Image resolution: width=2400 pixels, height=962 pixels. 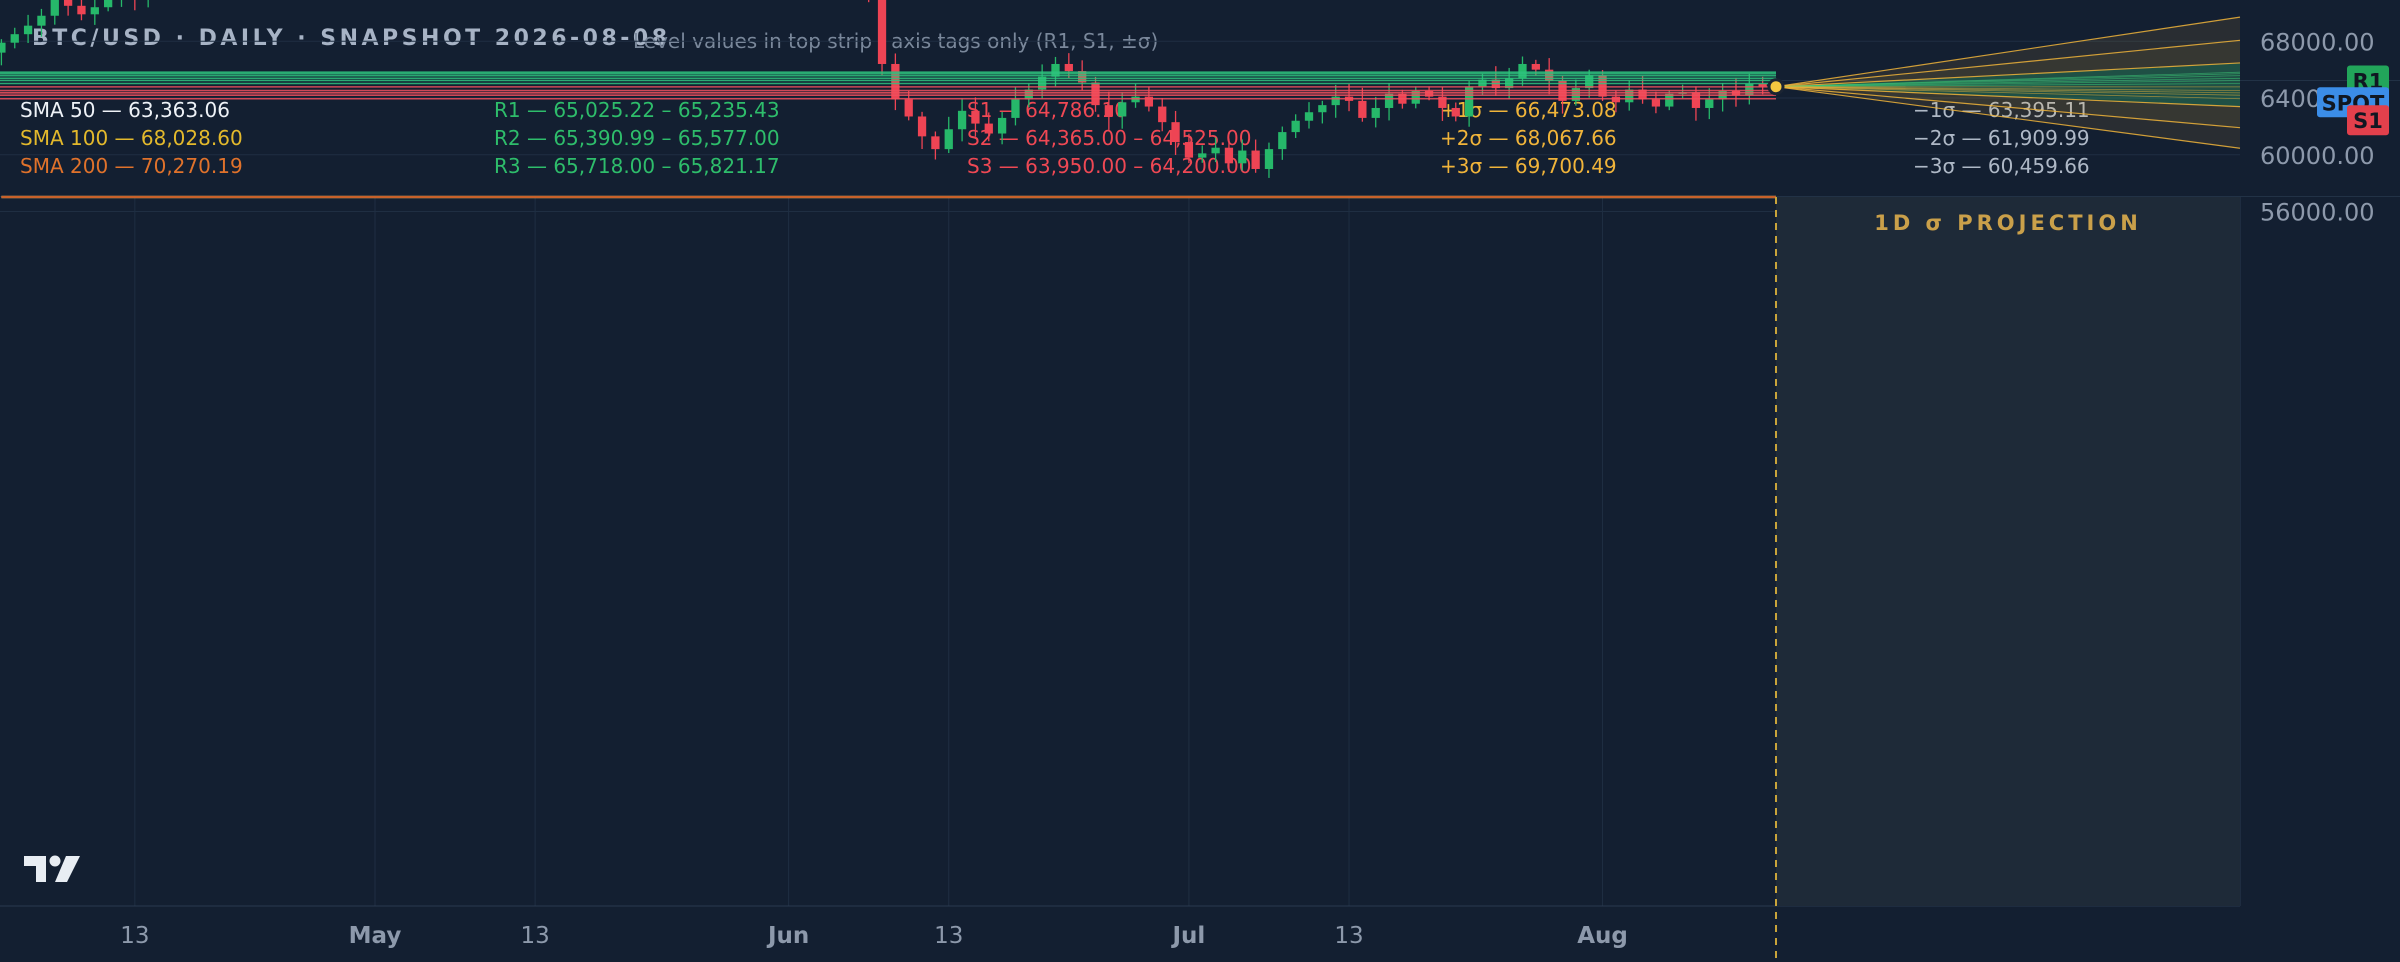 I want to click on s1-tag-label: S1, so click(x=2368, y=121).